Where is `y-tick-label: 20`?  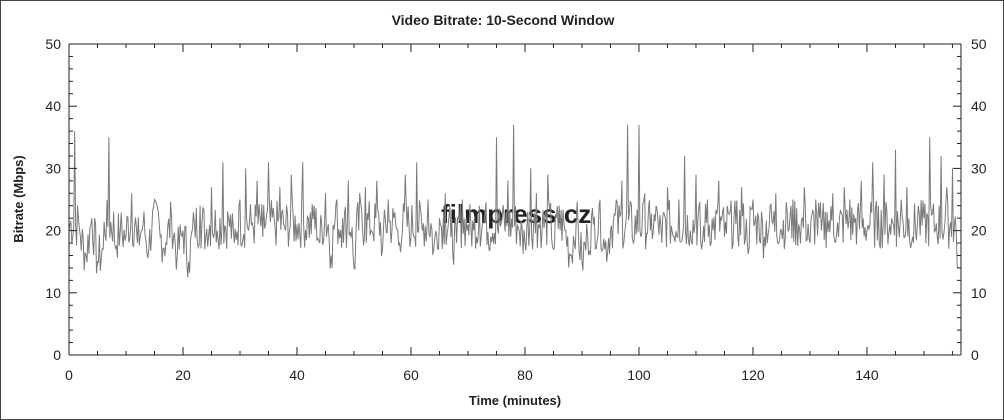 y-tick-label: 20 is located at coordinates (53, 231).